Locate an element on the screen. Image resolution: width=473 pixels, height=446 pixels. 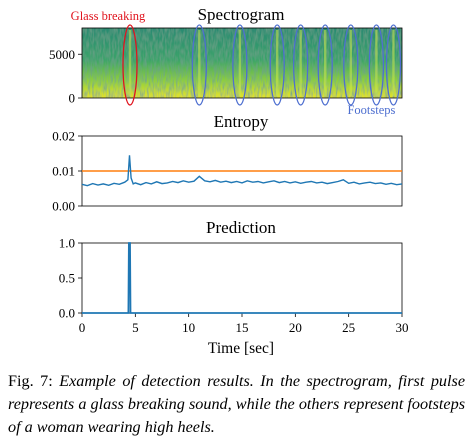
spectrogram-y-tick-label: 5000 is located at coordinates (62, 54).